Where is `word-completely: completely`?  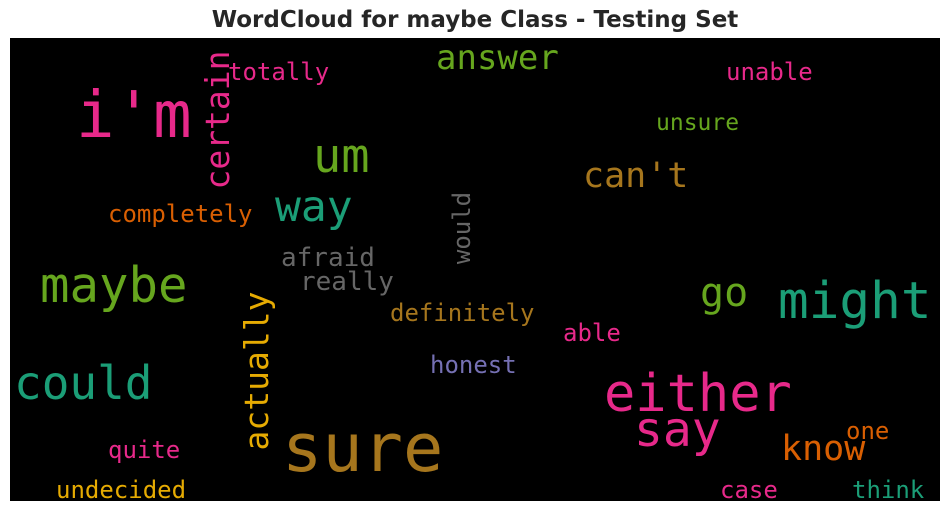 word-completely: completely is located at coordinates (180, 214).